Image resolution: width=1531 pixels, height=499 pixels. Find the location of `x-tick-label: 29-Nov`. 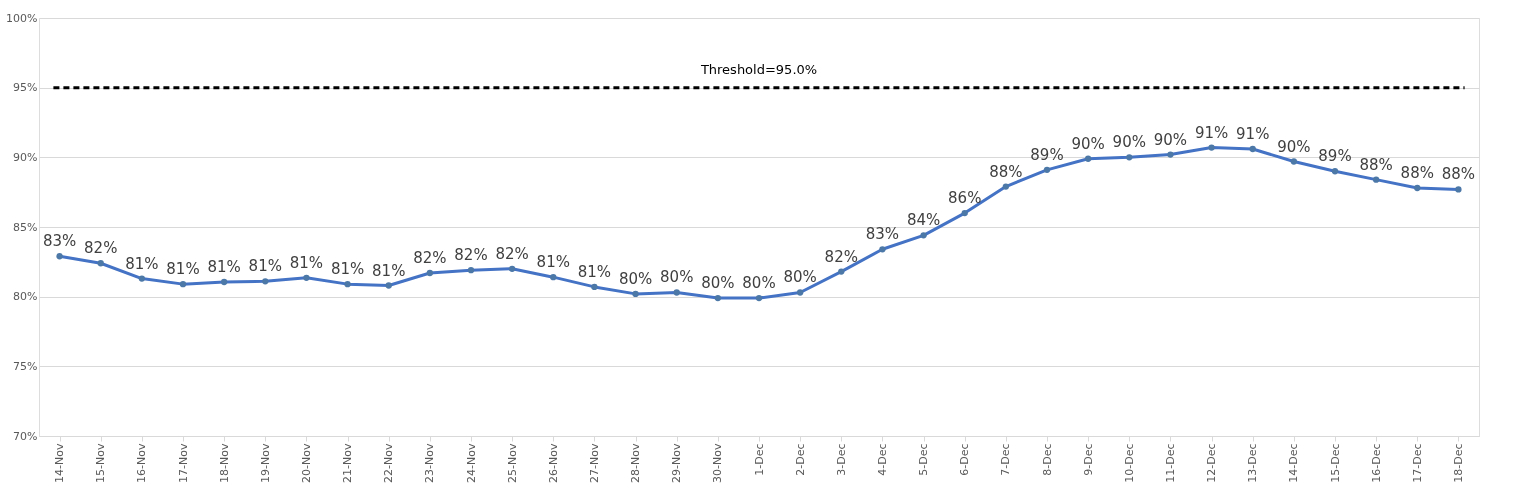

x-tick-label: 29-Nov is located at coordinates (677, 463).